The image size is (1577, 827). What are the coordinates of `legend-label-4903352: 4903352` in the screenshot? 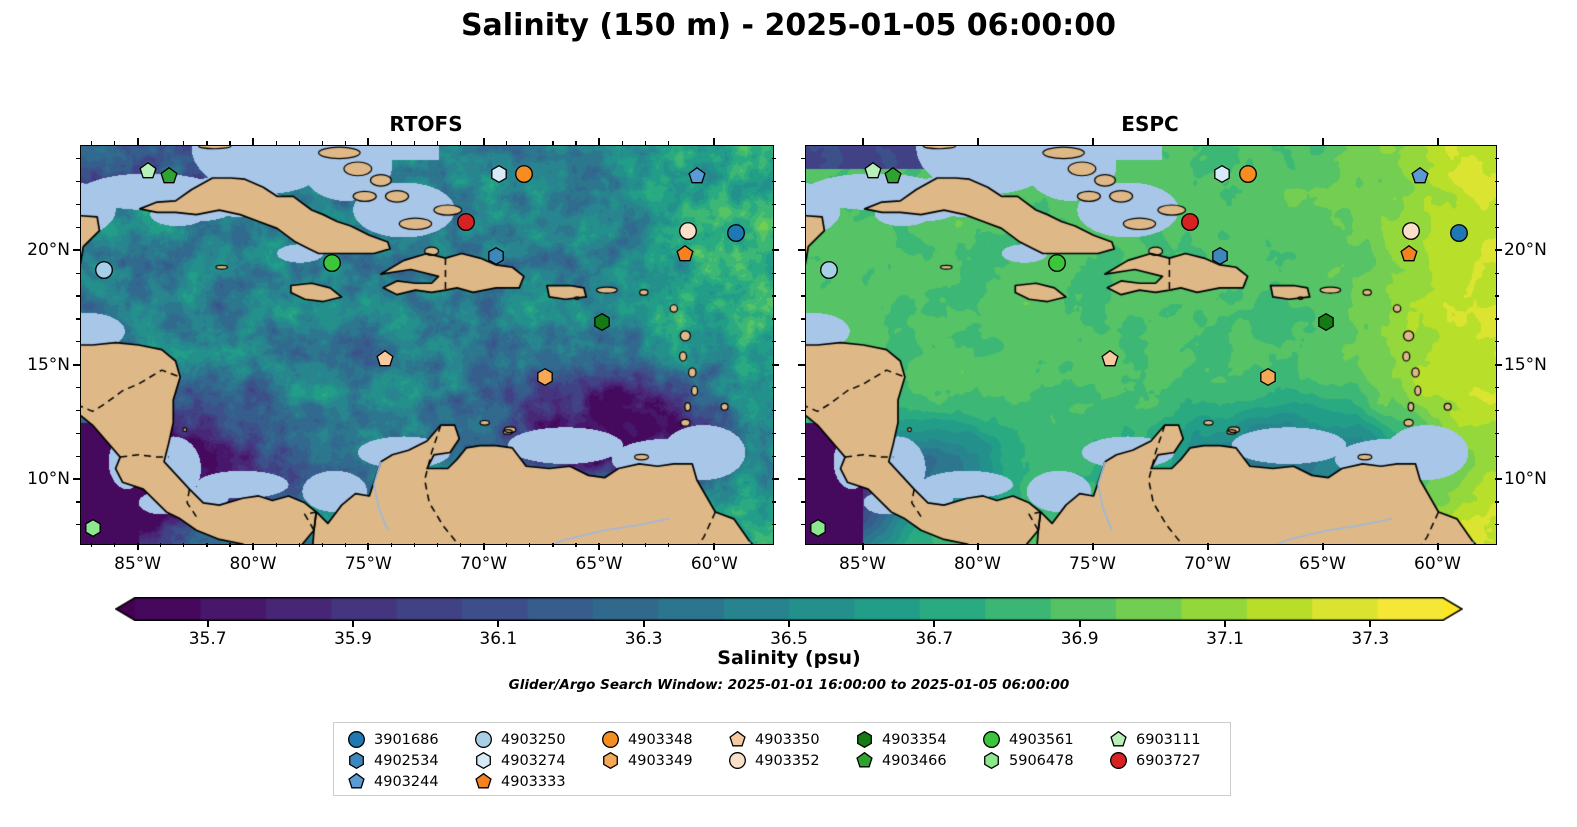 It's located at (787, 760).